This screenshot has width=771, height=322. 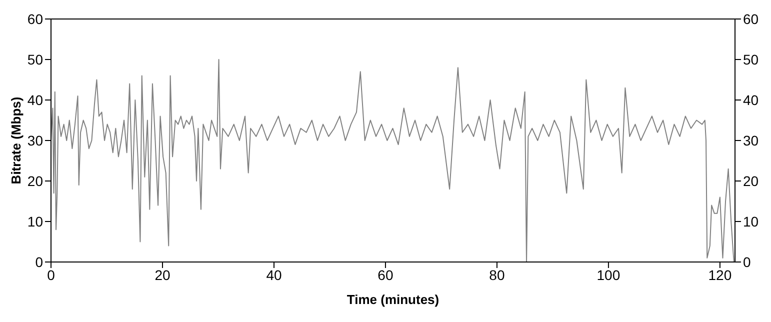 I want to click on y-tick-label: 60, so click(x=35, y=18).